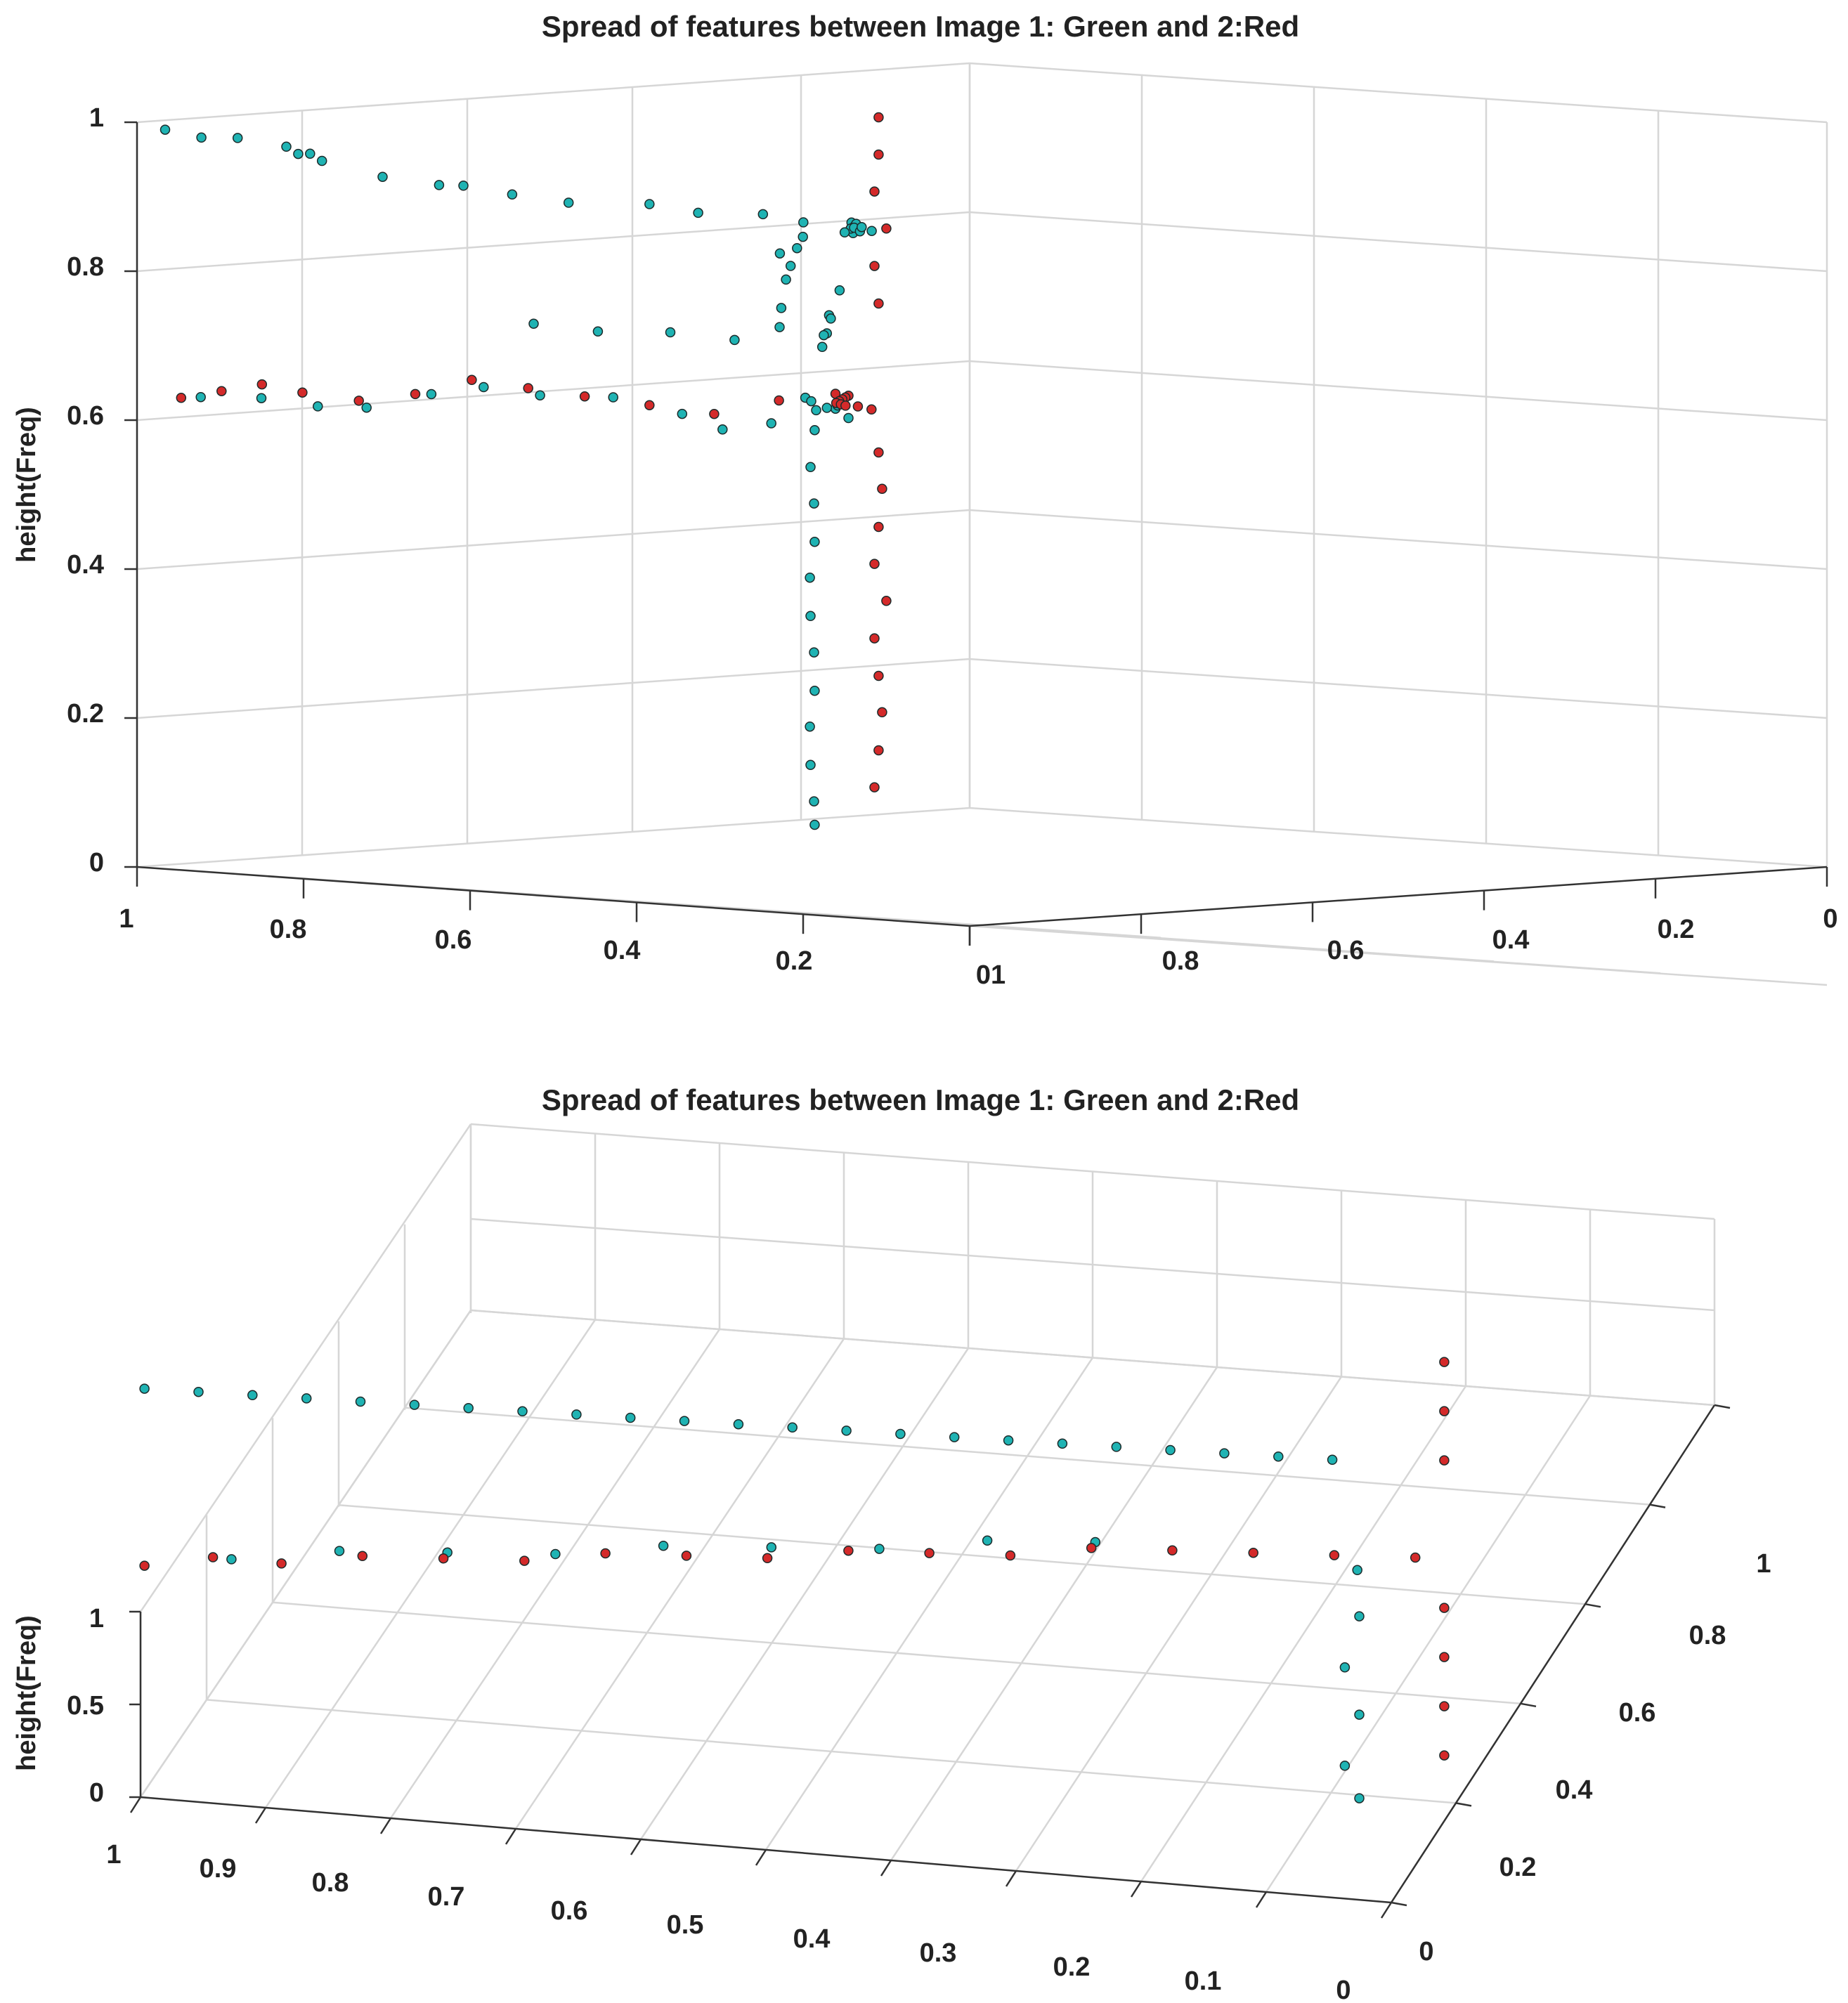 This screenshot has height=2003, width=1848. Describe the element at coordinates (305, 1367) in the screenshot. I see `bottom-side-wall-top` at that location.